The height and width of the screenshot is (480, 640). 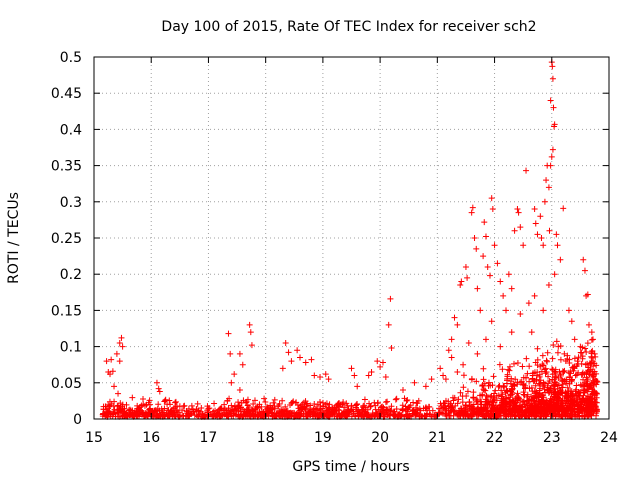 I want to click on y-tick-label: 0.2, so click(x=71, y=275).